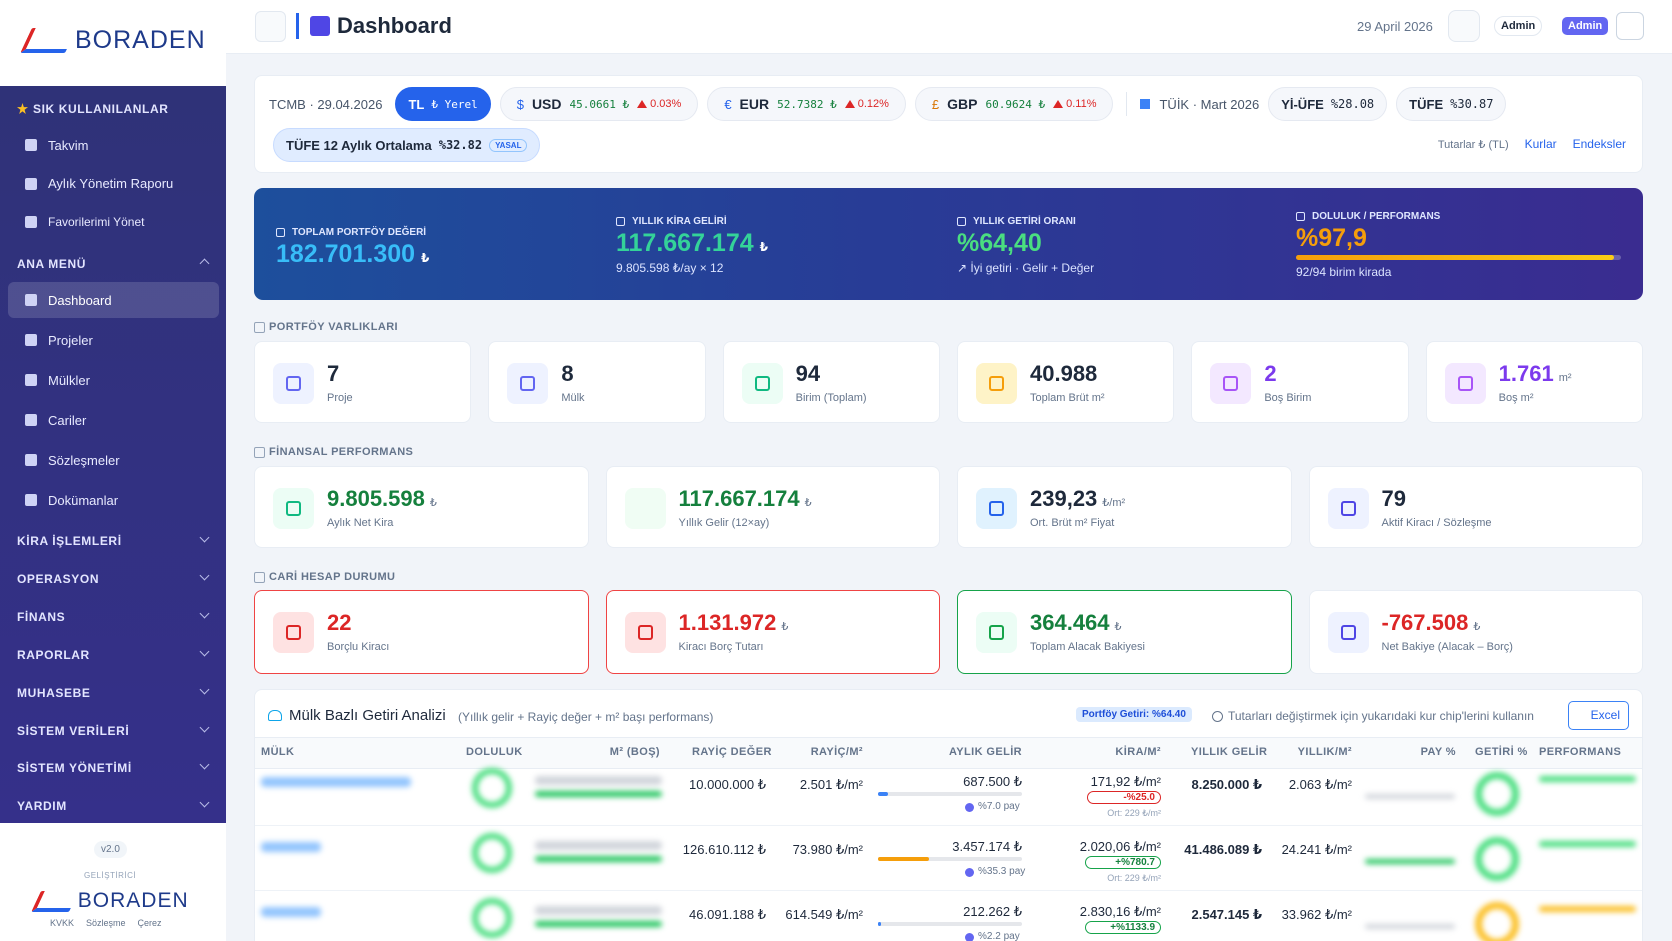 Image resolution: width=1672 pixels, height=941 pixels. I want to click on currency-value: 45.0661 ₺, so click(599, 104).